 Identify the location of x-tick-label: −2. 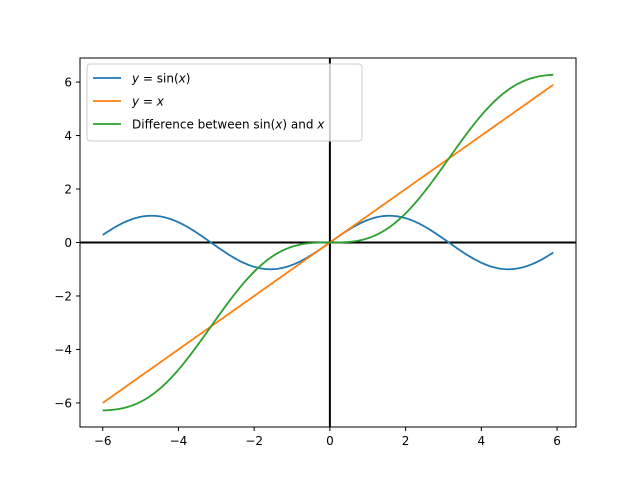
(254, 441).